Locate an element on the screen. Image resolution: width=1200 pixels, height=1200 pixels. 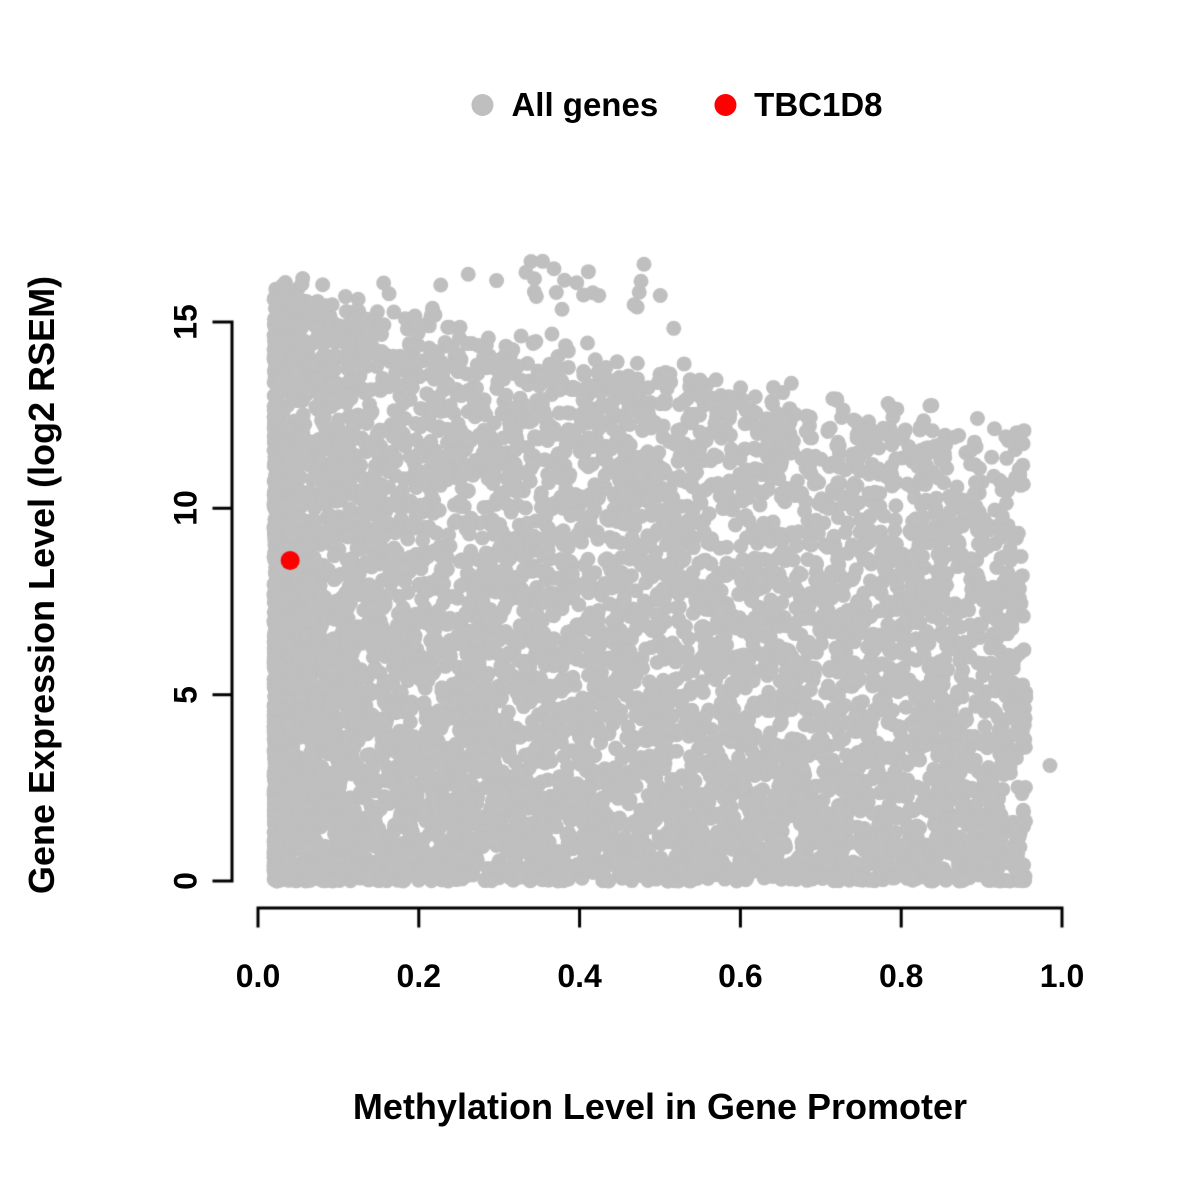
legend-label-all-genes: All genes is located at coordinates (585, 104).